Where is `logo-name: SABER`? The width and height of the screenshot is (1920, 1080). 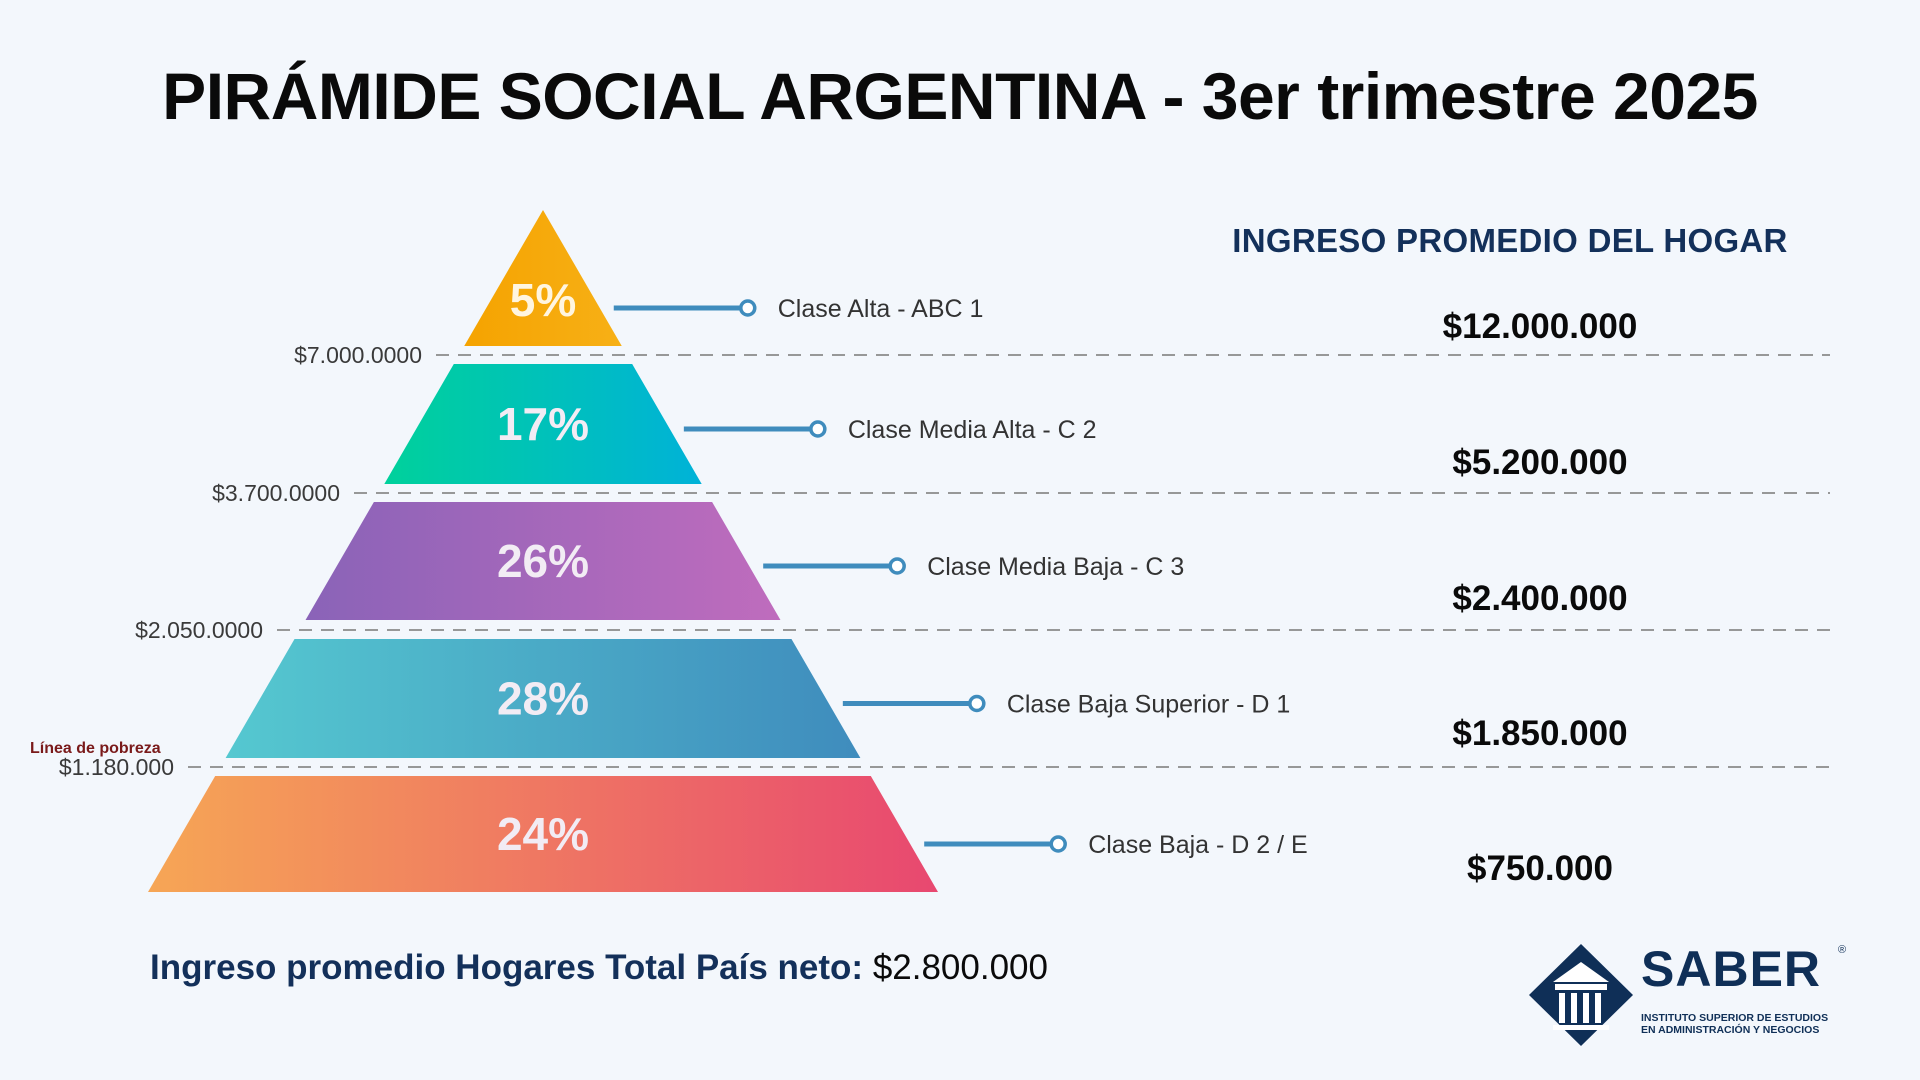 logo-name: SABER is located at coordinates (1731, 969).